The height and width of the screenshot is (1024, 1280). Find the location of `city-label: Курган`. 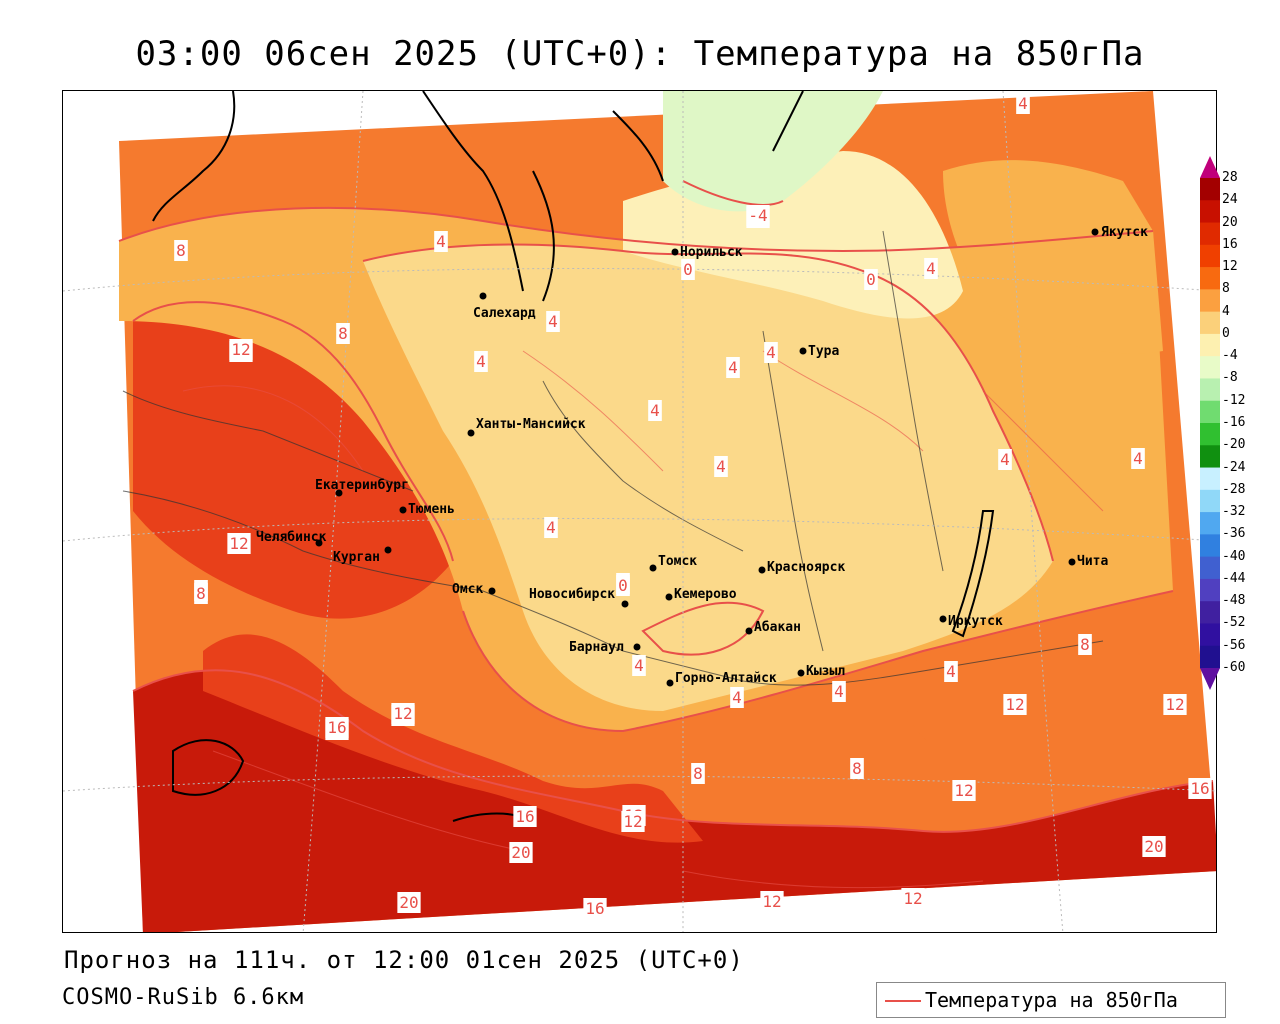

city-label: Курган is located at coordinates (356, 557).